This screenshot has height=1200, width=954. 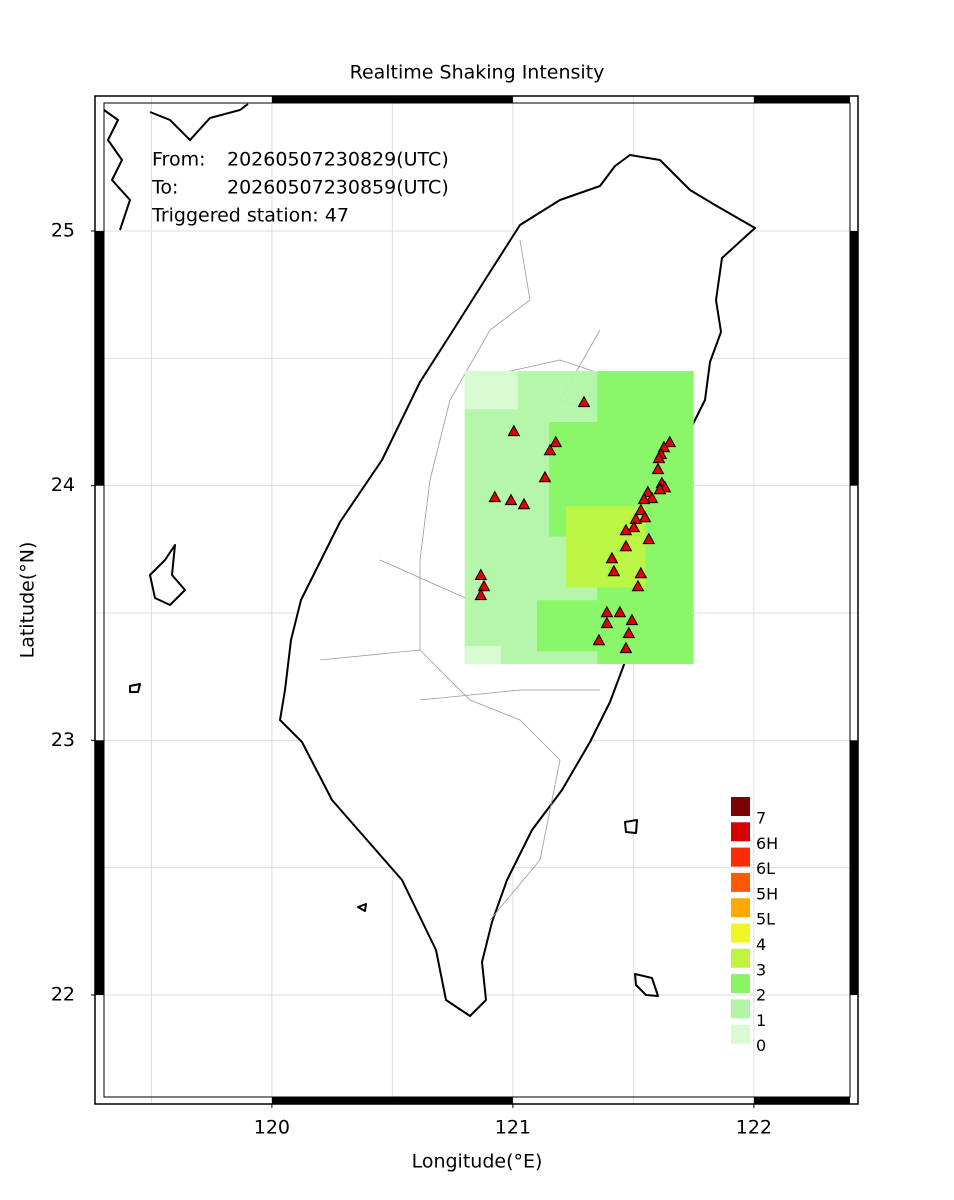 I want to click on legend-label: 4, so click(x=761, y=944).